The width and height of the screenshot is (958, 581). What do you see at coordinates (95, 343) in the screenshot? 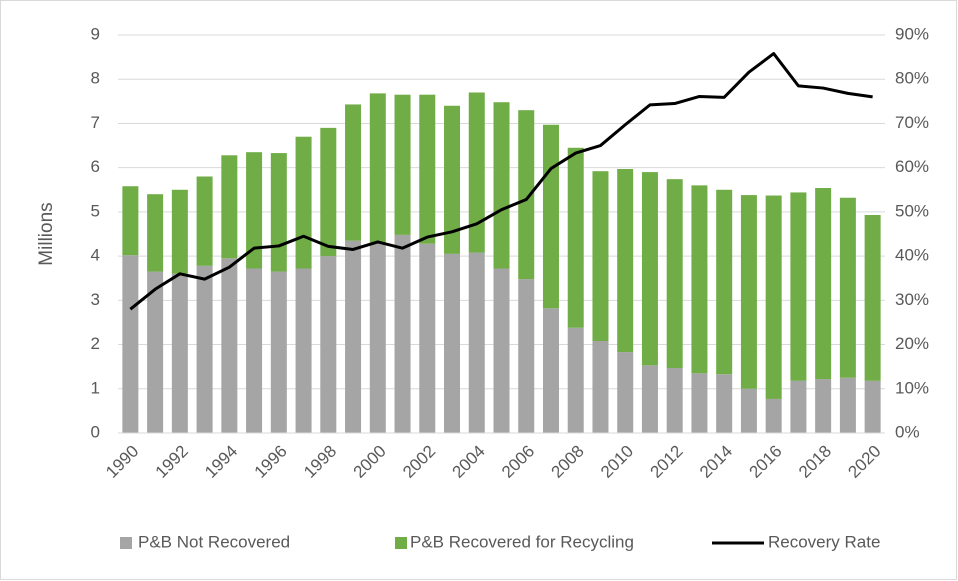
I see `y-tick-label: 2` at bounding box center [95, 343].